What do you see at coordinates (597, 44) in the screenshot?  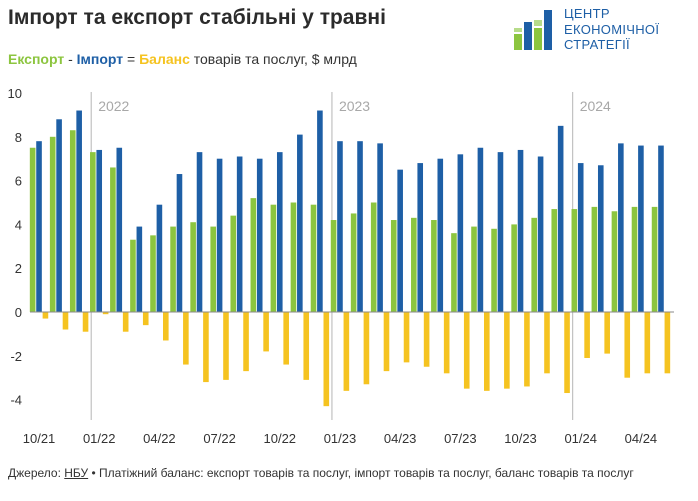 I see `logo-line-3: СТРАТЕГІЇ` at bounding box center [597, 44].